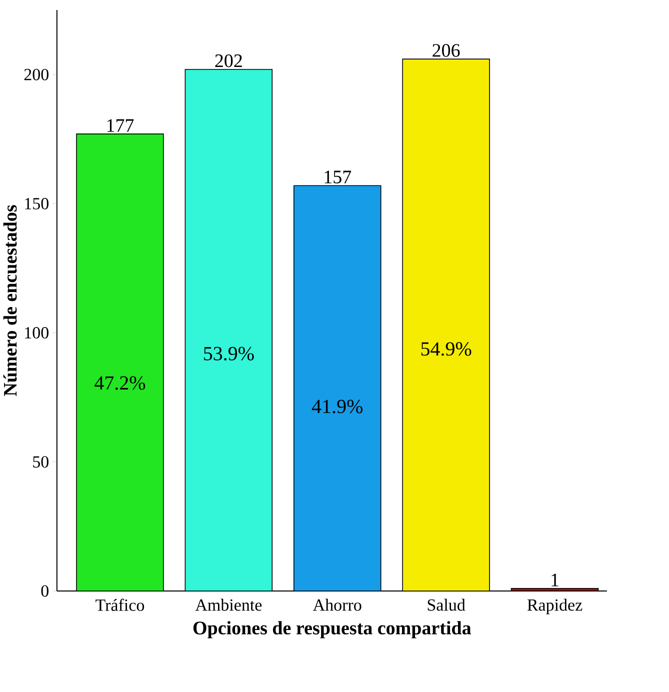  I want to click on y-tick-label: 200, so click(36, 74).